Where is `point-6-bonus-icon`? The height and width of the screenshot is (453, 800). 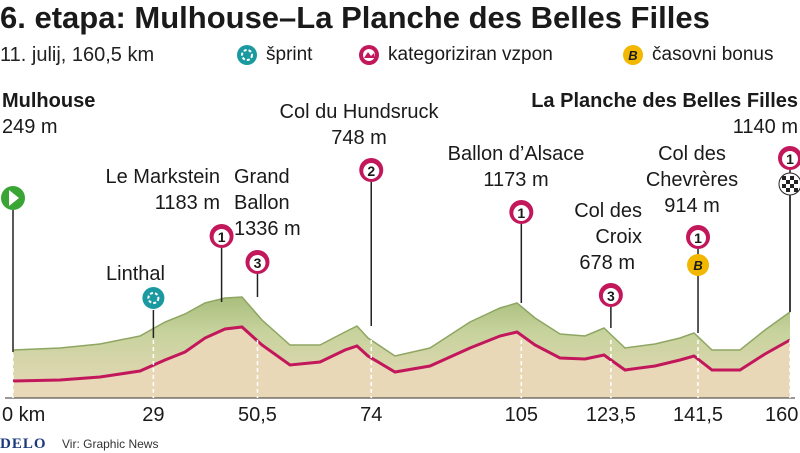 point-6-bonus-icon is located at coordinates (698, 265).